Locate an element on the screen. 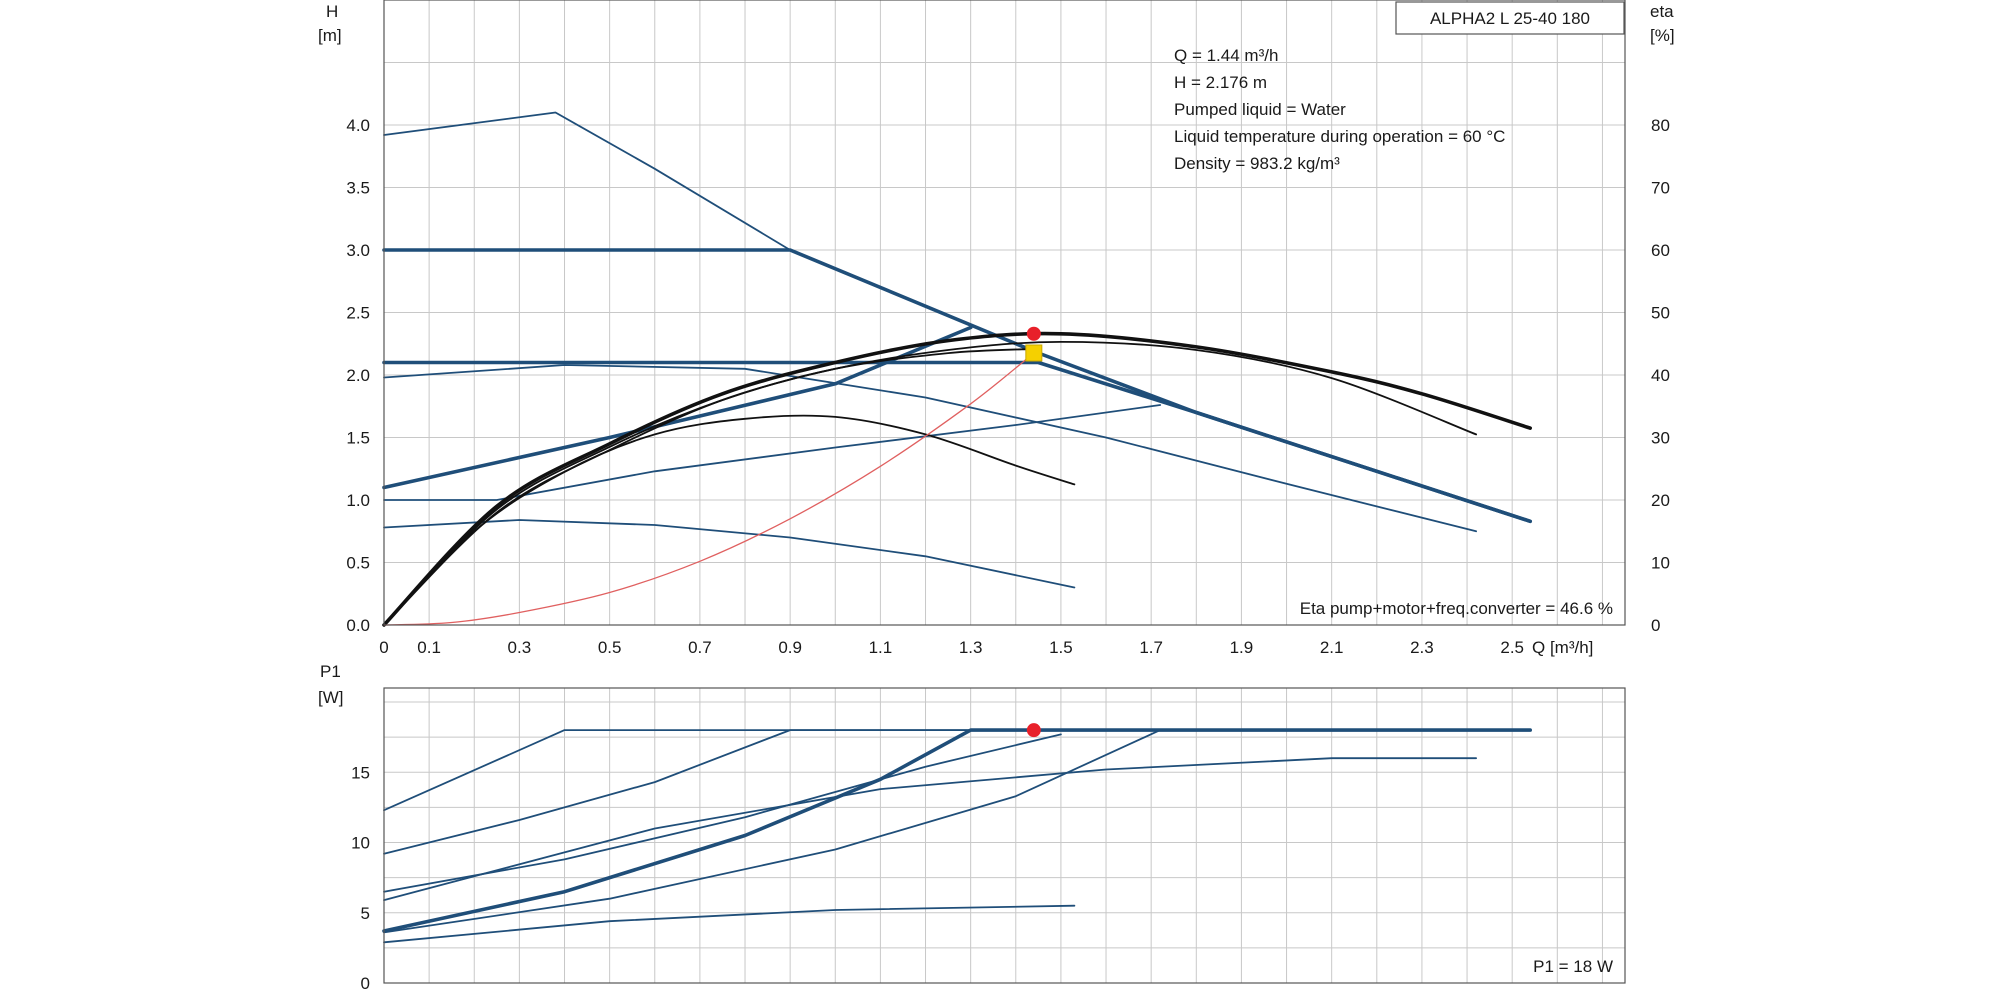 Image resolution: width=2000 pixels, height=1000 pixels. model-label: ALPHA2 L 25-40 180 is located at coordinates (1510, 18).